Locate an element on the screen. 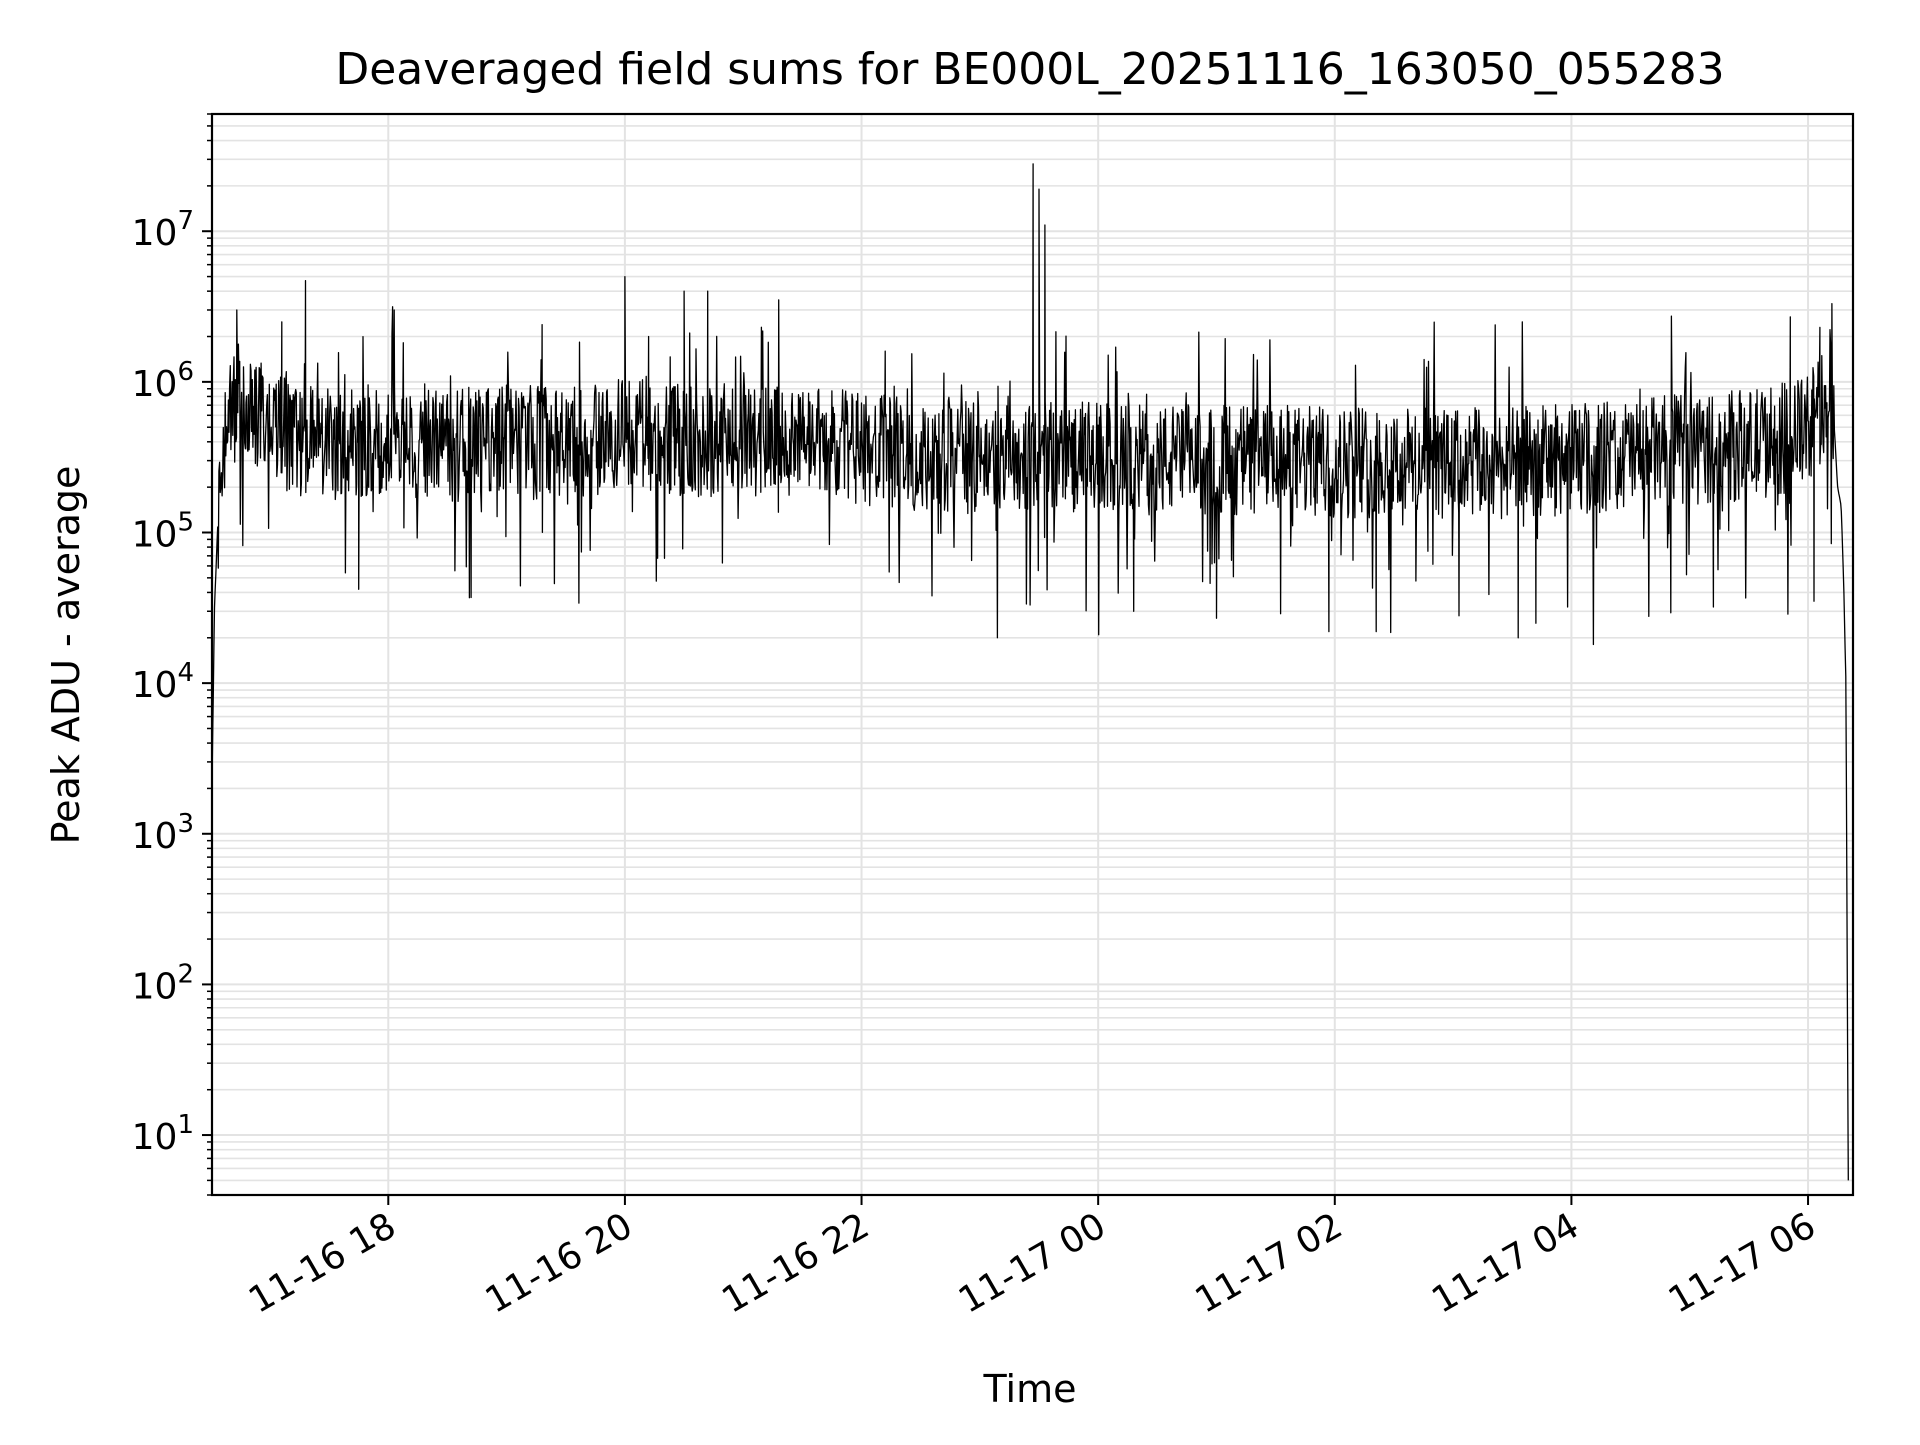  x-axis-label: Time is located at coordinates (1030, 1389).